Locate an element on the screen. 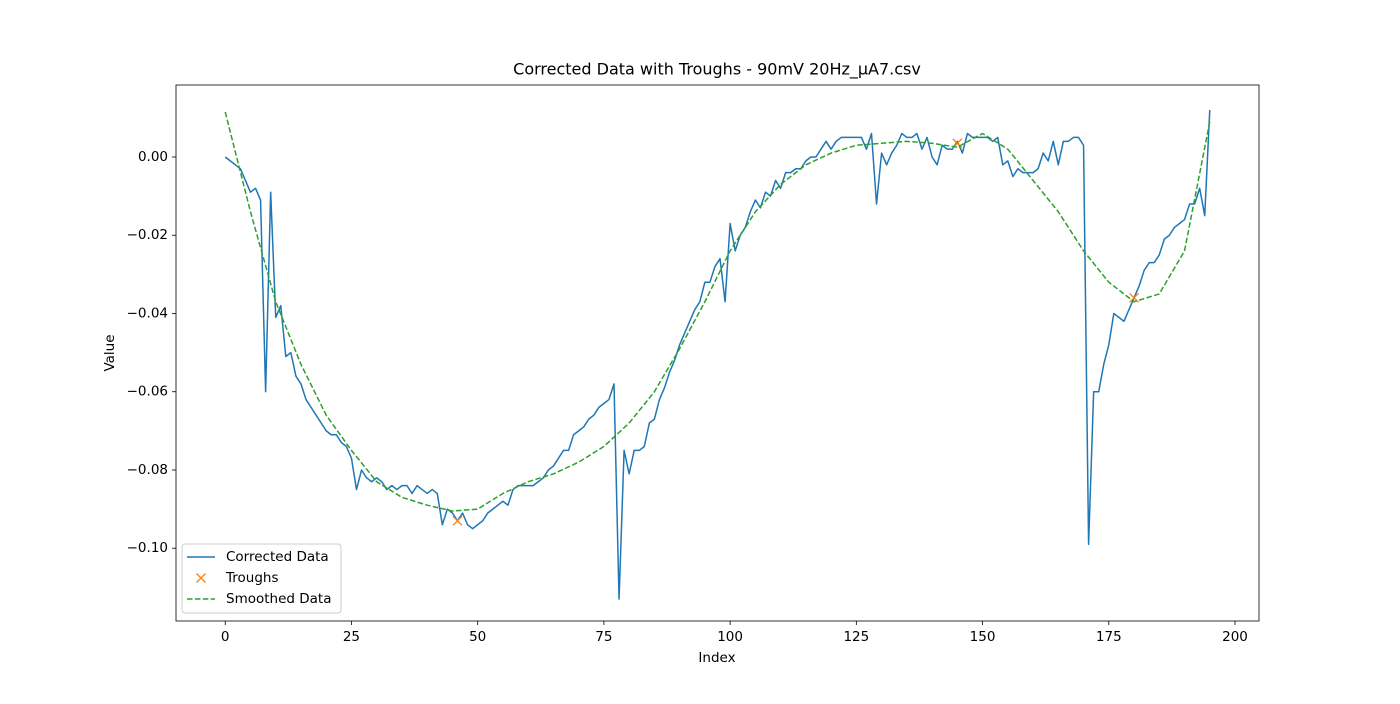  x-axis-label: Index is located at coordinates (716, 658).